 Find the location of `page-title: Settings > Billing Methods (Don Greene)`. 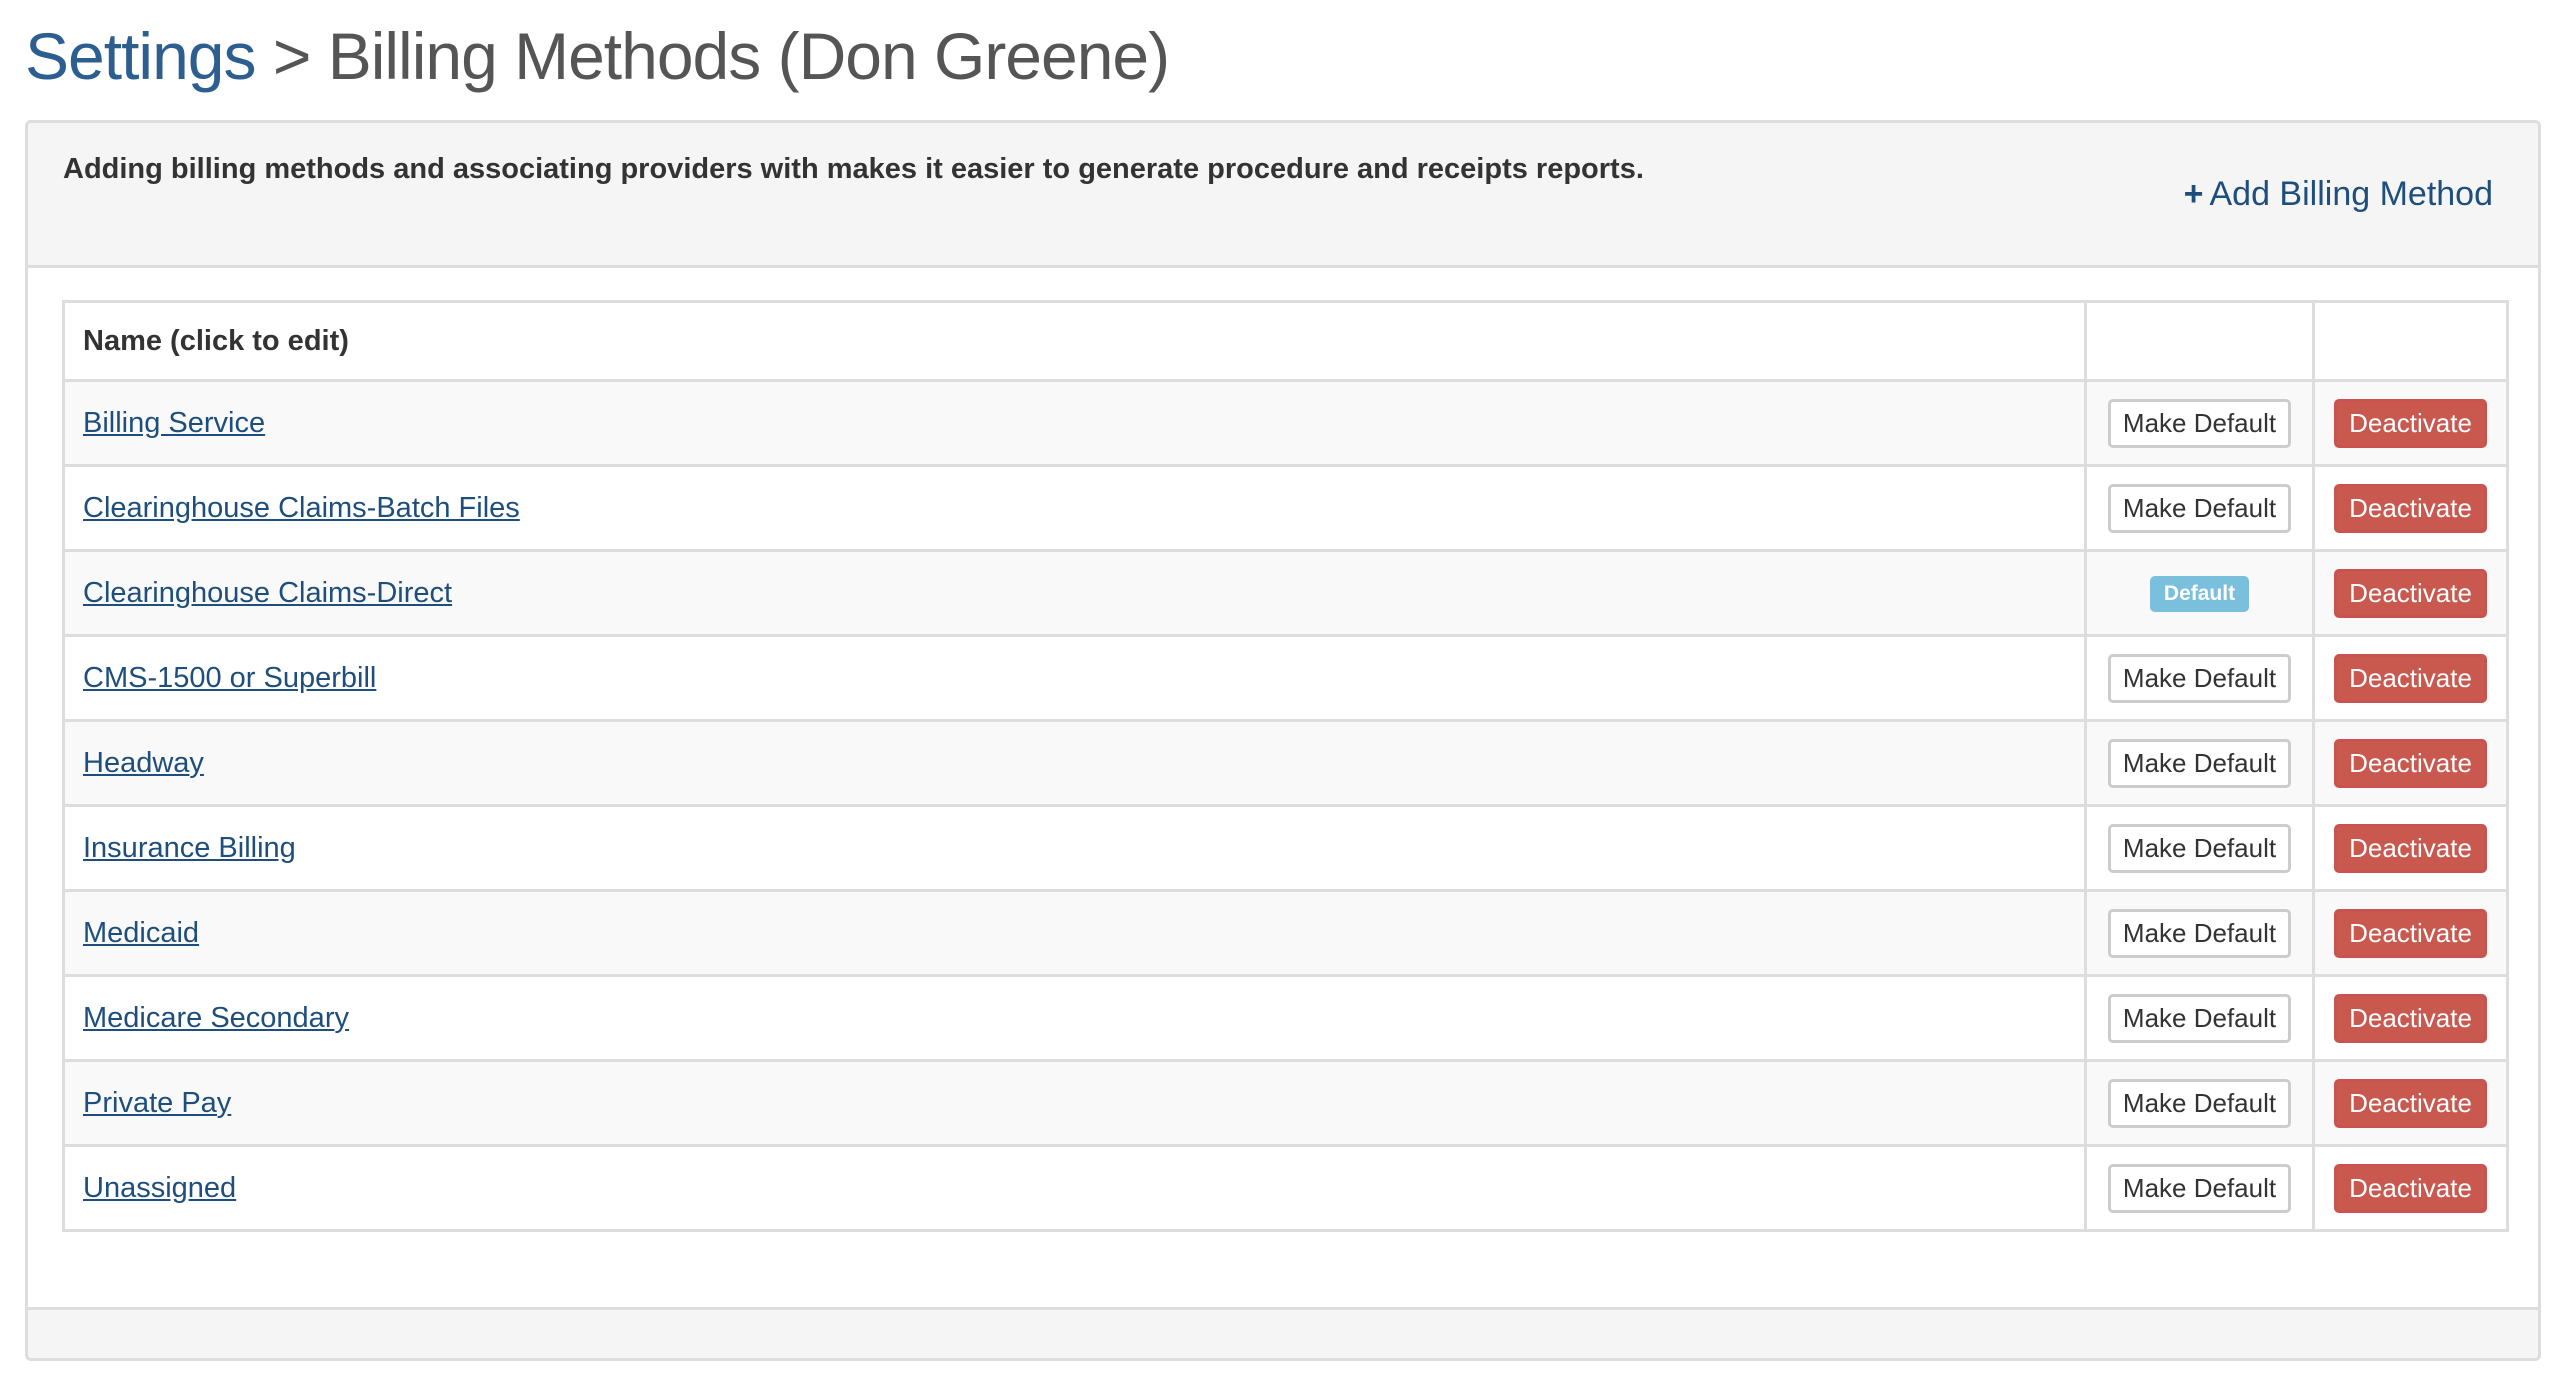

page-title: Settings > Billing Methods (Don Greene) is located at coordinates (597, 56).